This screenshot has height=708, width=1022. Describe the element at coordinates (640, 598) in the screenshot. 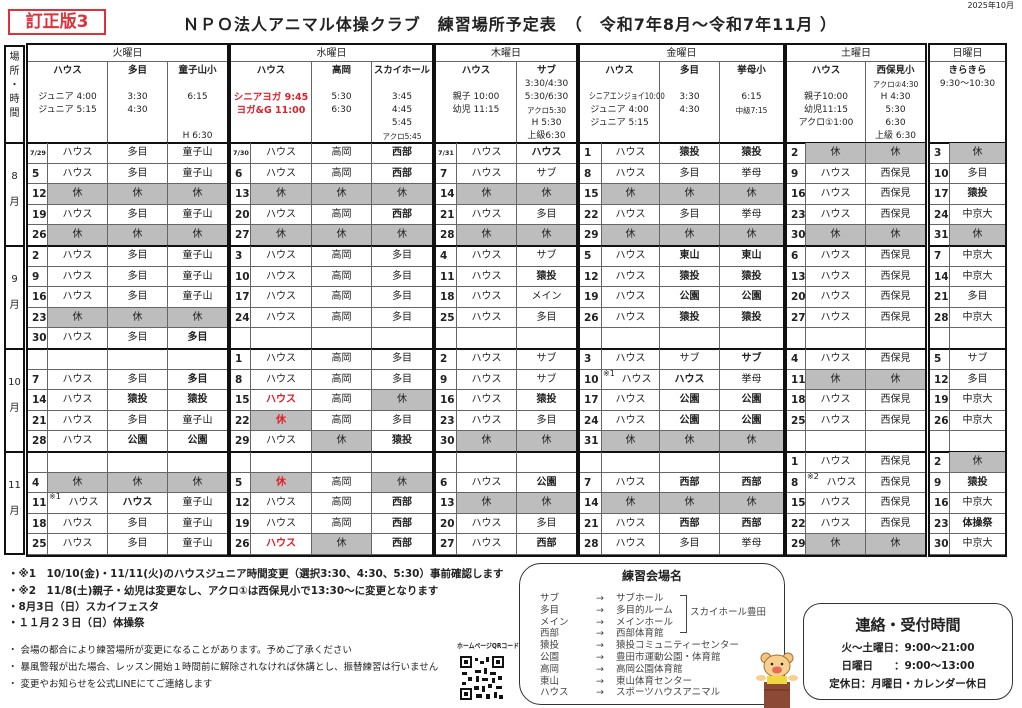

I see `venue-full: サブホール` at that location.